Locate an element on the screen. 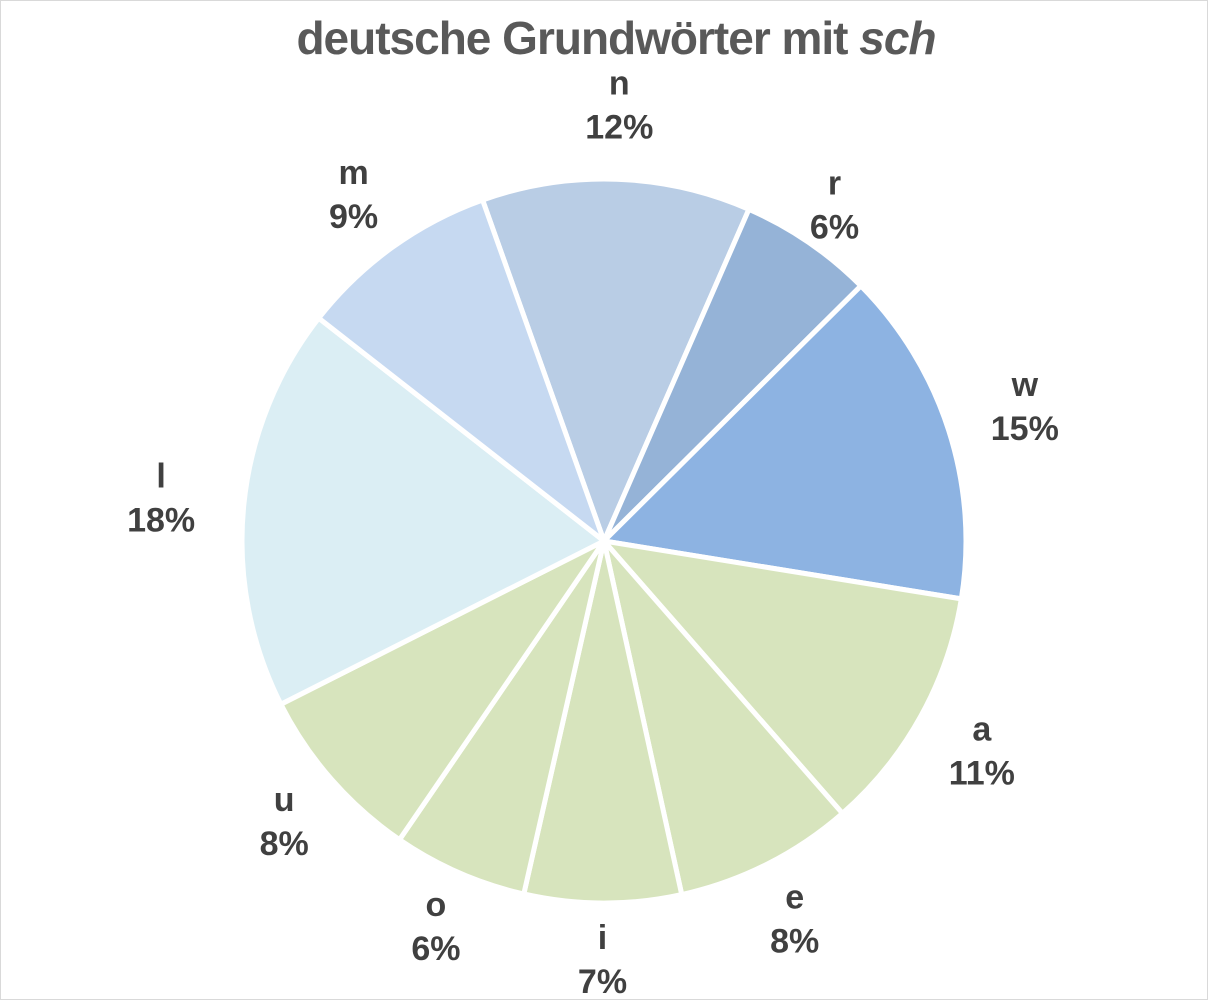  pie-label-category: m is located at coordinates (353, 173).